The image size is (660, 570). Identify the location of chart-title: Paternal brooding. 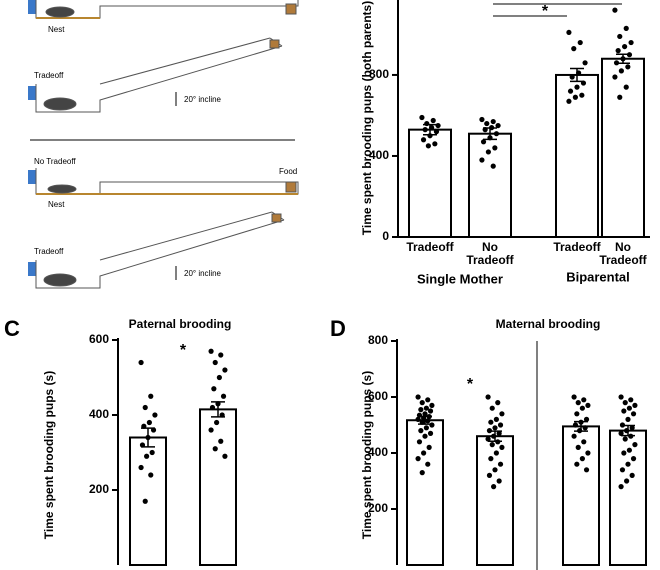
(180, 324).